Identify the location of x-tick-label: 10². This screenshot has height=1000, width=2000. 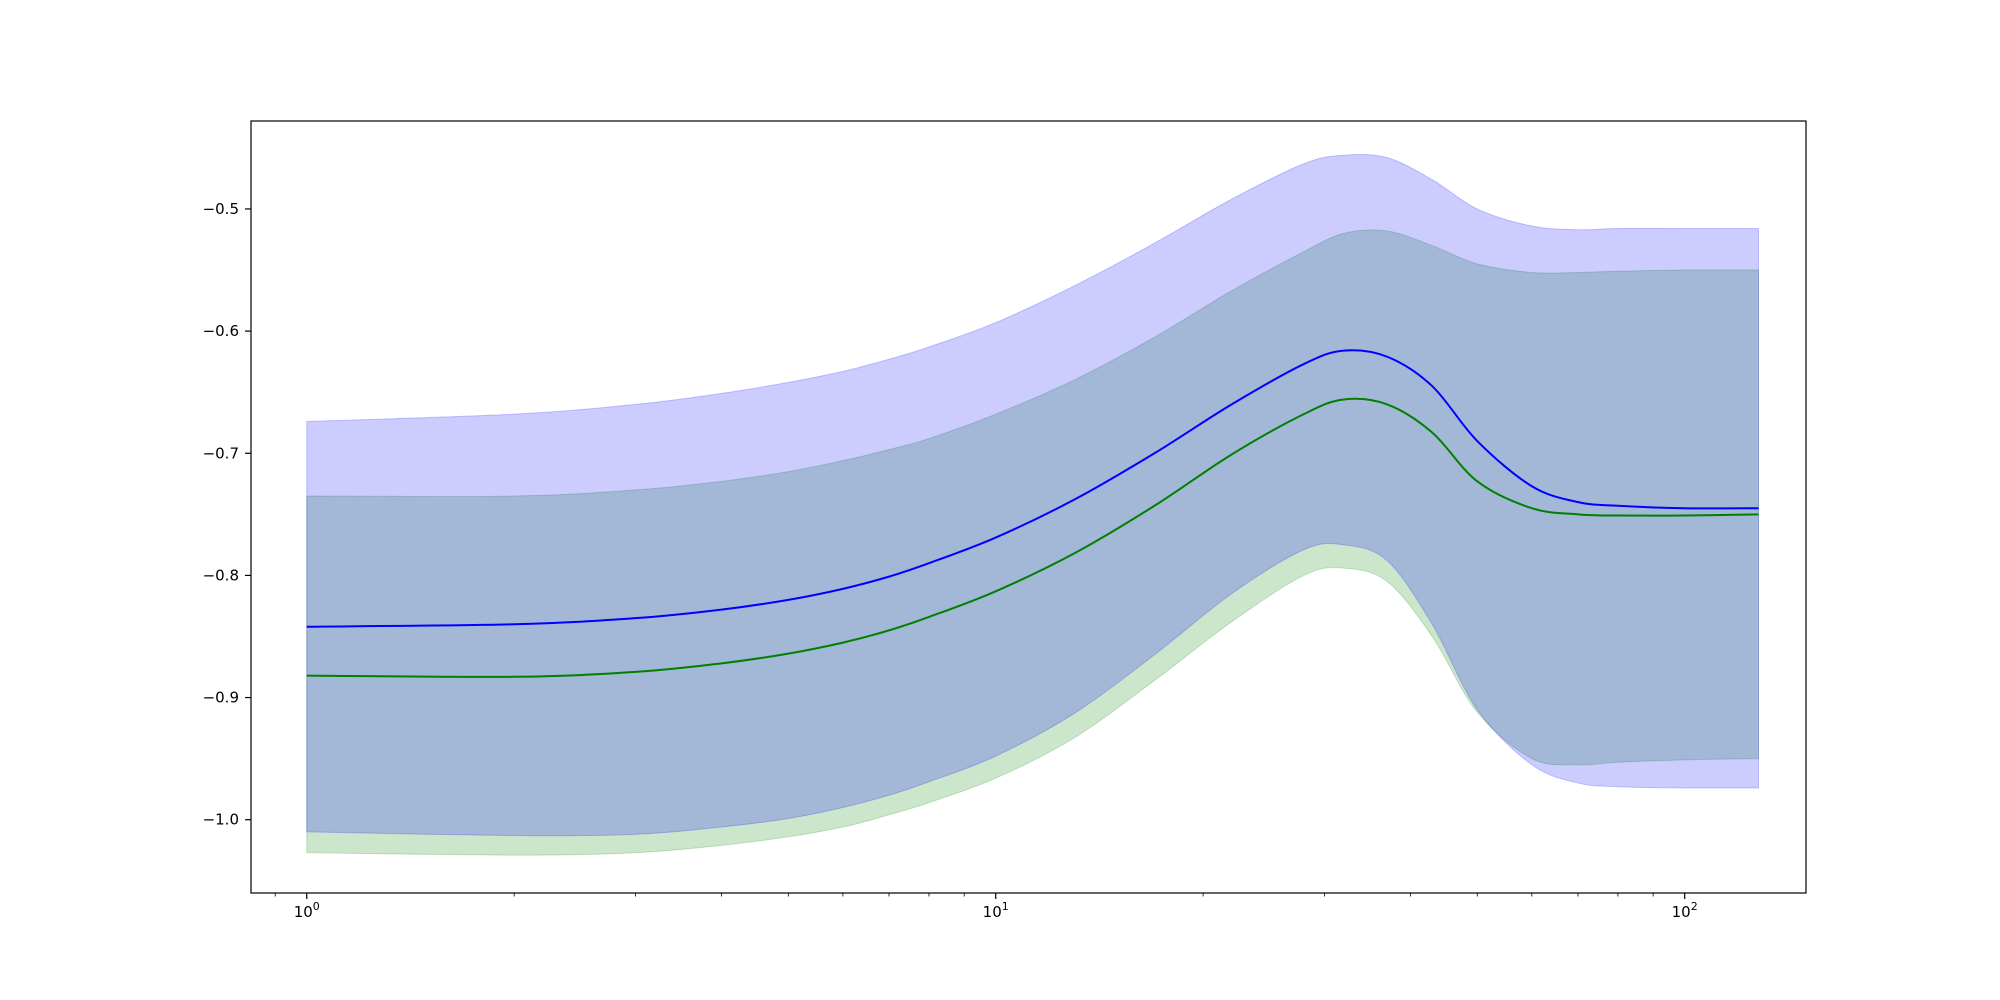
(1685, 910).